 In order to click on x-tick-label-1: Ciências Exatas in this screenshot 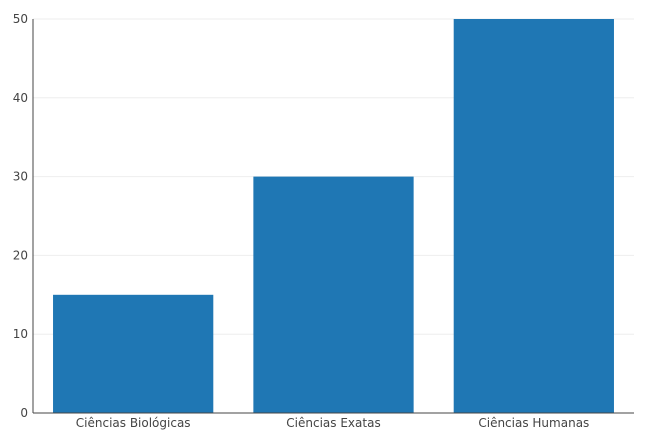, I will do `click(333, 423)`.